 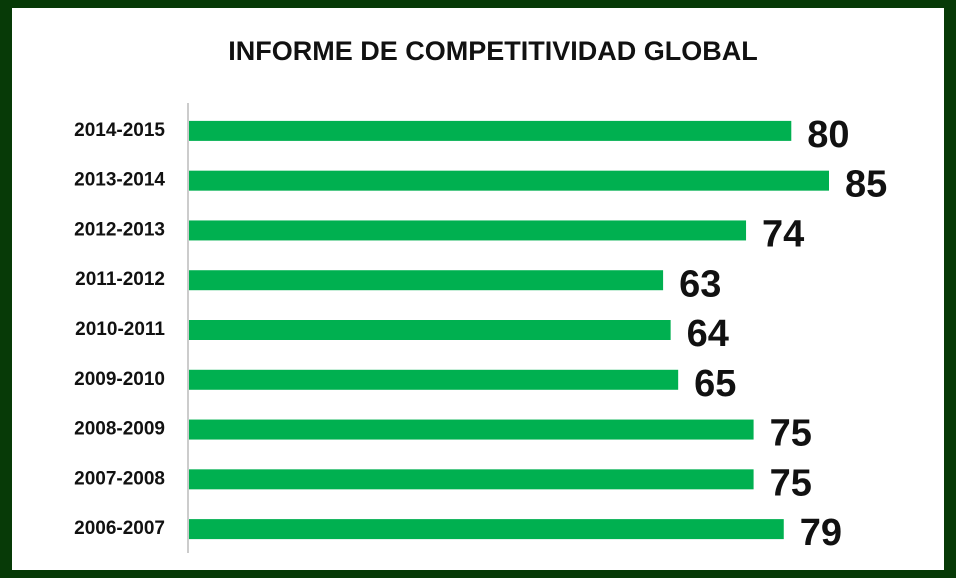 What do you see at coordinates (120, 329) in the screenshot?
I see `y-tick-label: 2010-2011` at bounding box center [120, 329].